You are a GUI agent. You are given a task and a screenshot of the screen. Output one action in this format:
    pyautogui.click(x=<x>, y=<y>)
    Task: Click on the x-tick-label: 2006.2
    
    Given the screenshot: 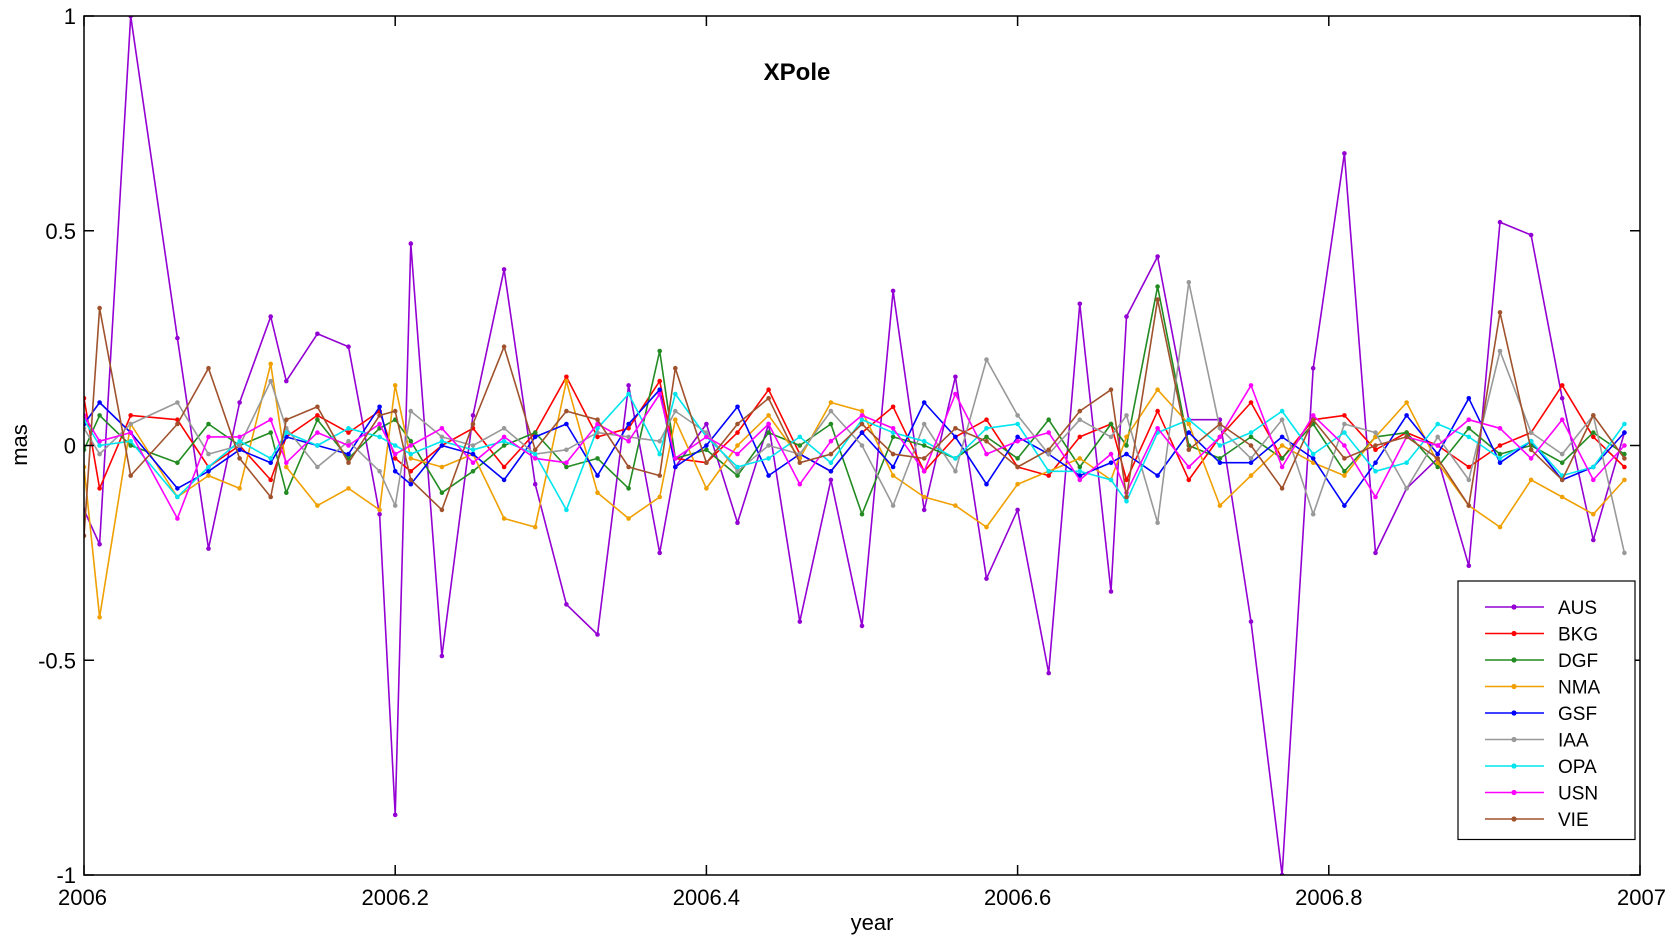 What is the action you would take?
    pyautogui.click(x=395, y=897)
    